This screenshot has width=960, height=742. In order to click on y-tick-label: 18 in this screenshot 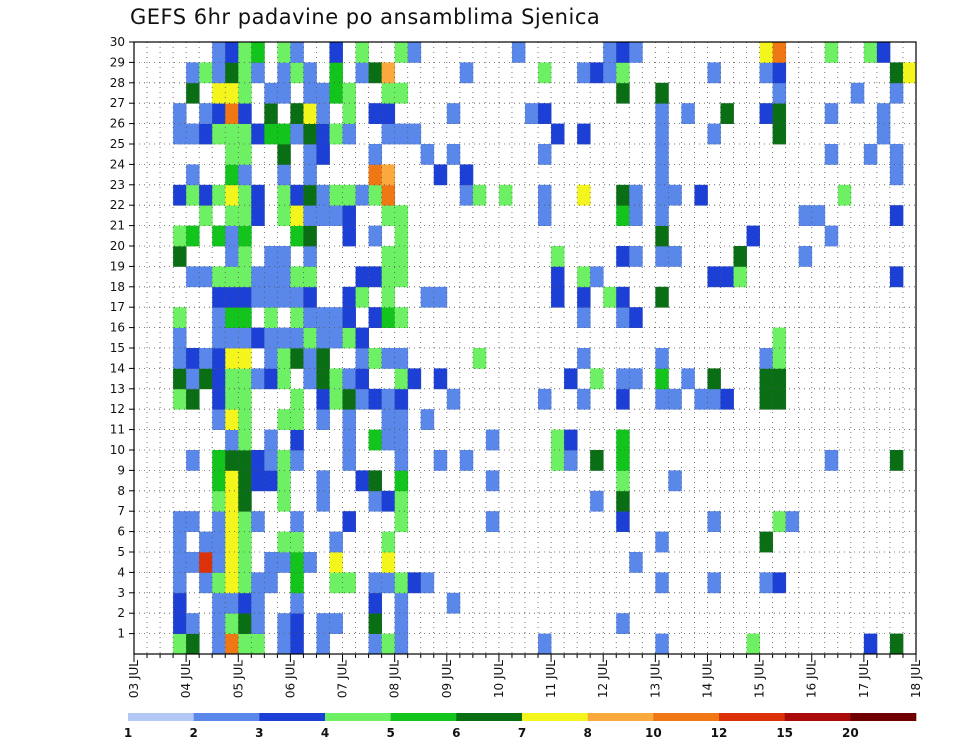, I will do `click(117, 287)`.